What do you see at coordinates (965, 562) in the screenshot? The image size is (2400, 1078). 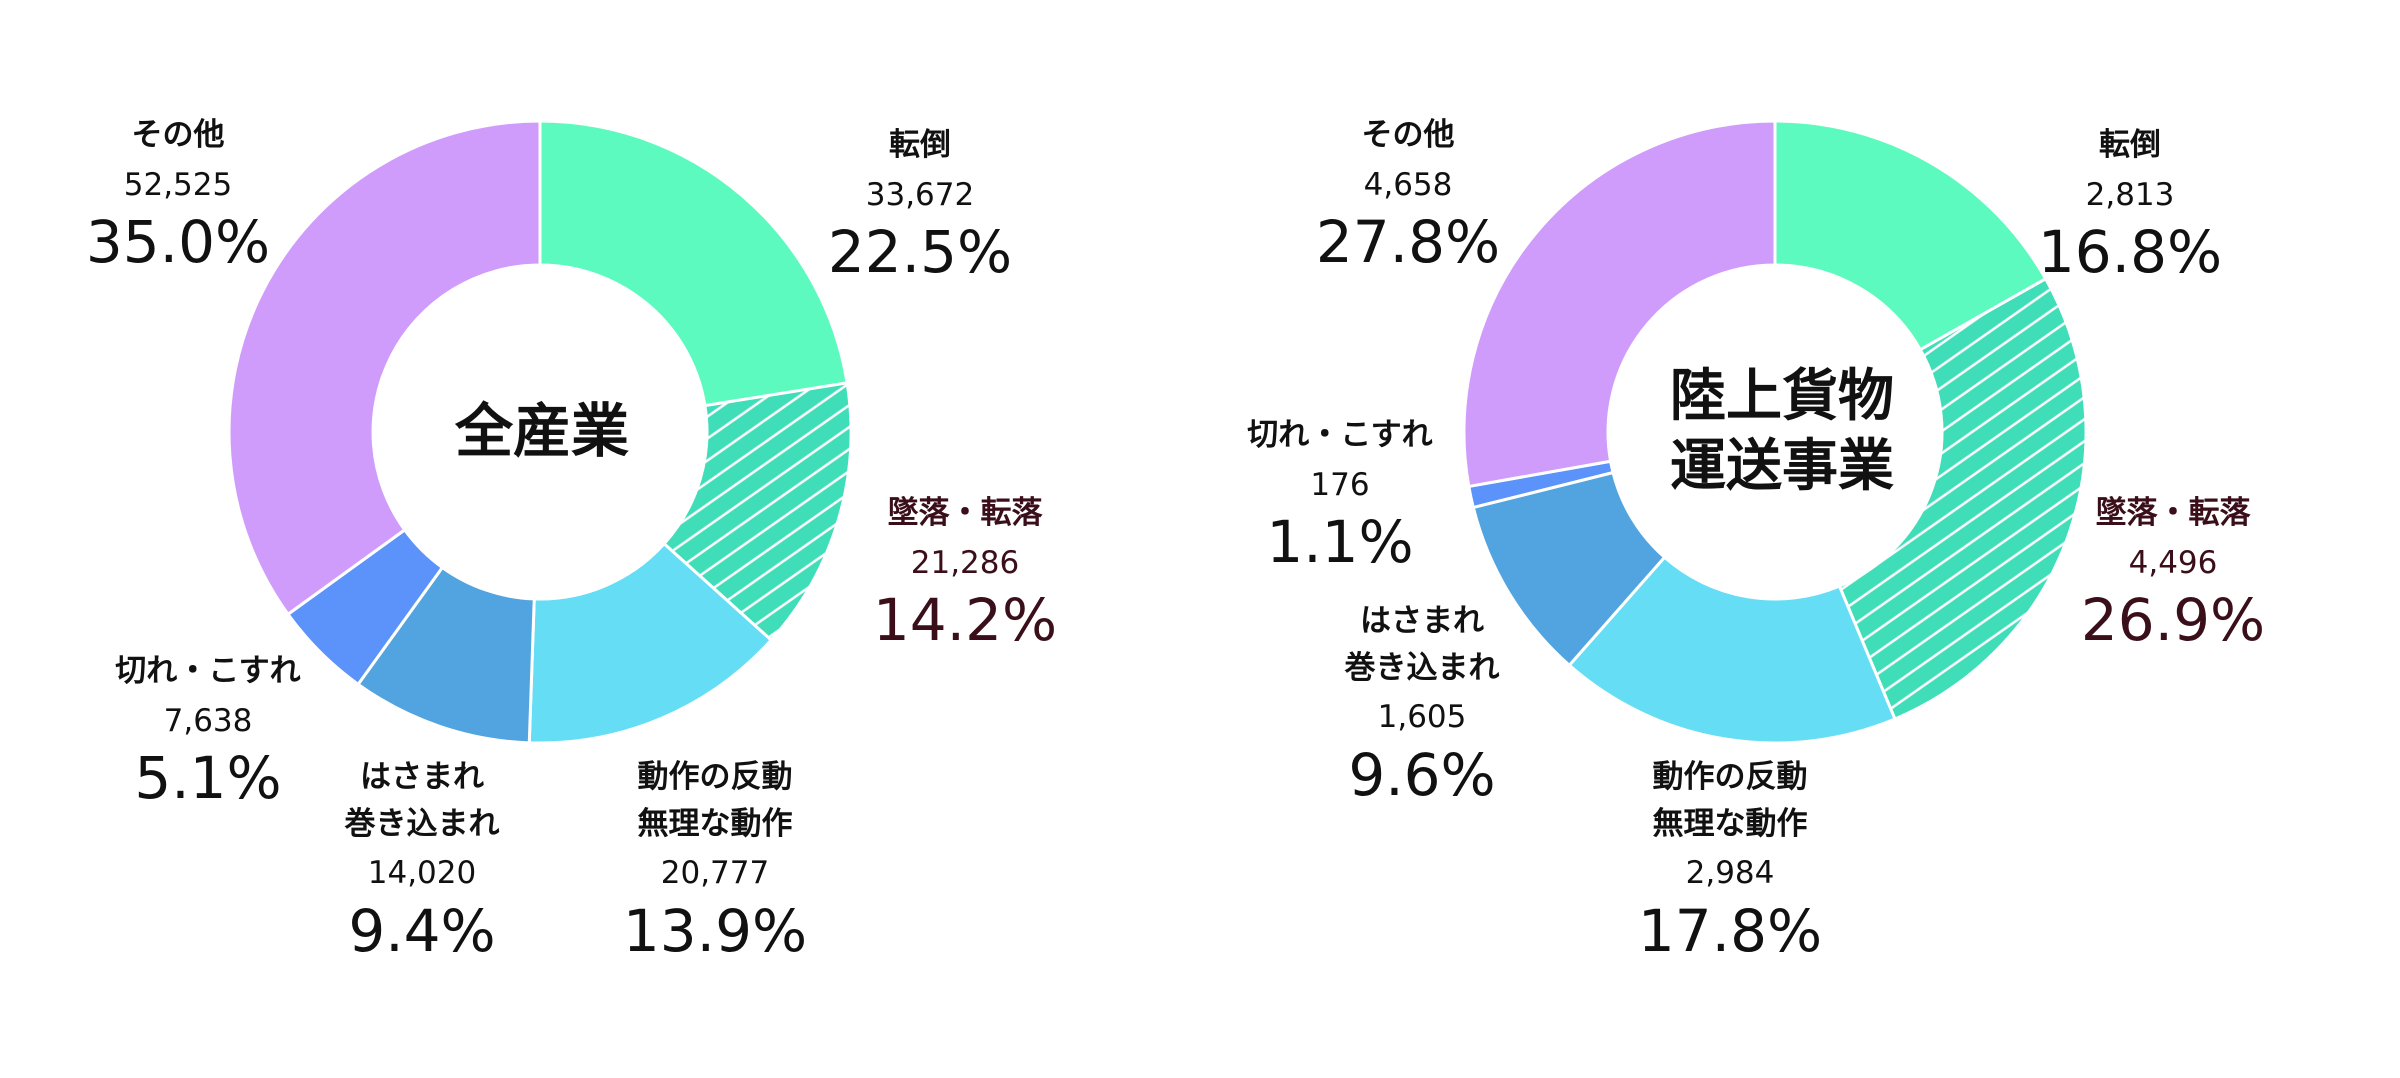 I see `segment-count: 21,286` at bounding box center [965, 562].